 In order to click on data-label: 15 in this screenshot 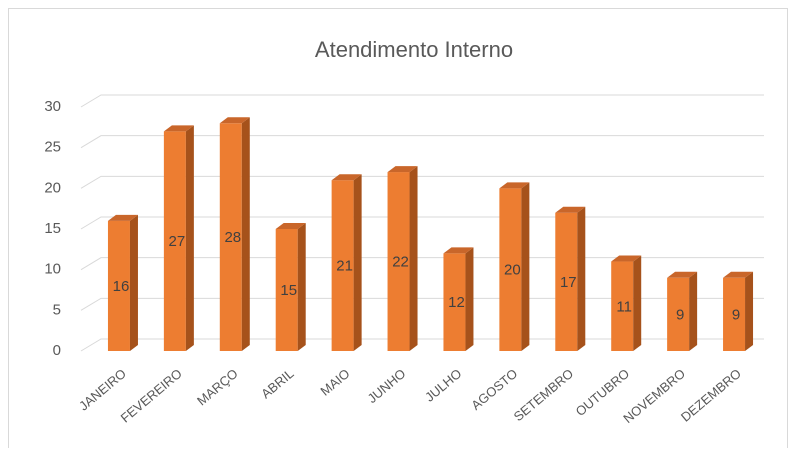, I will do `click(288, 290)`.